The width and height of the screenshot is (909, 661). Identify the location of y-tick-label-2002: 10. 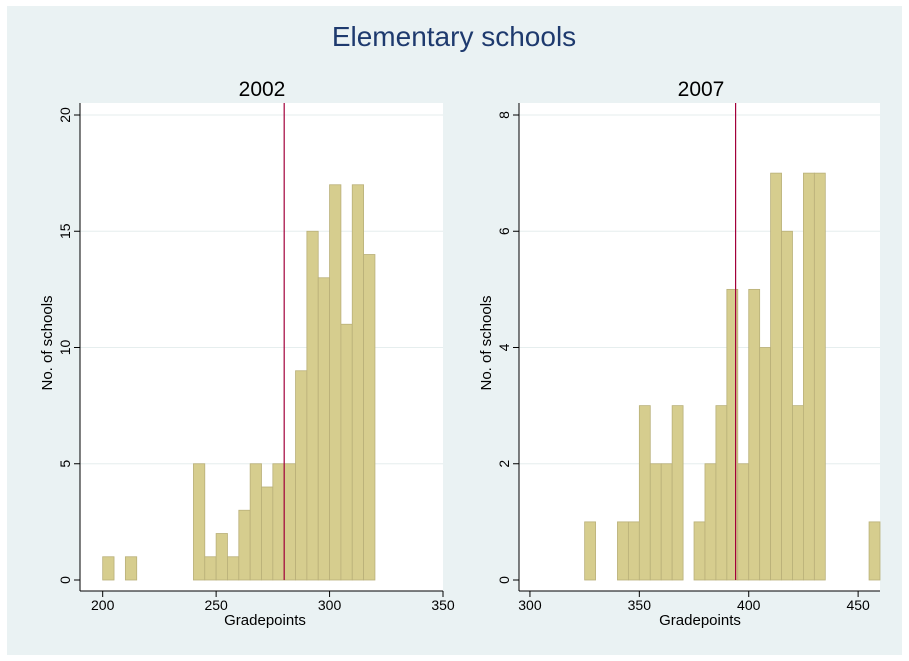
(65, 348).